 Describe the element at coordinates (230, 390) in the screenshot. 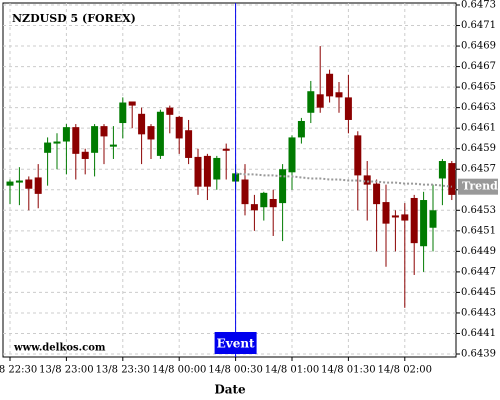

I see `x-axis-label: Date` at that location.